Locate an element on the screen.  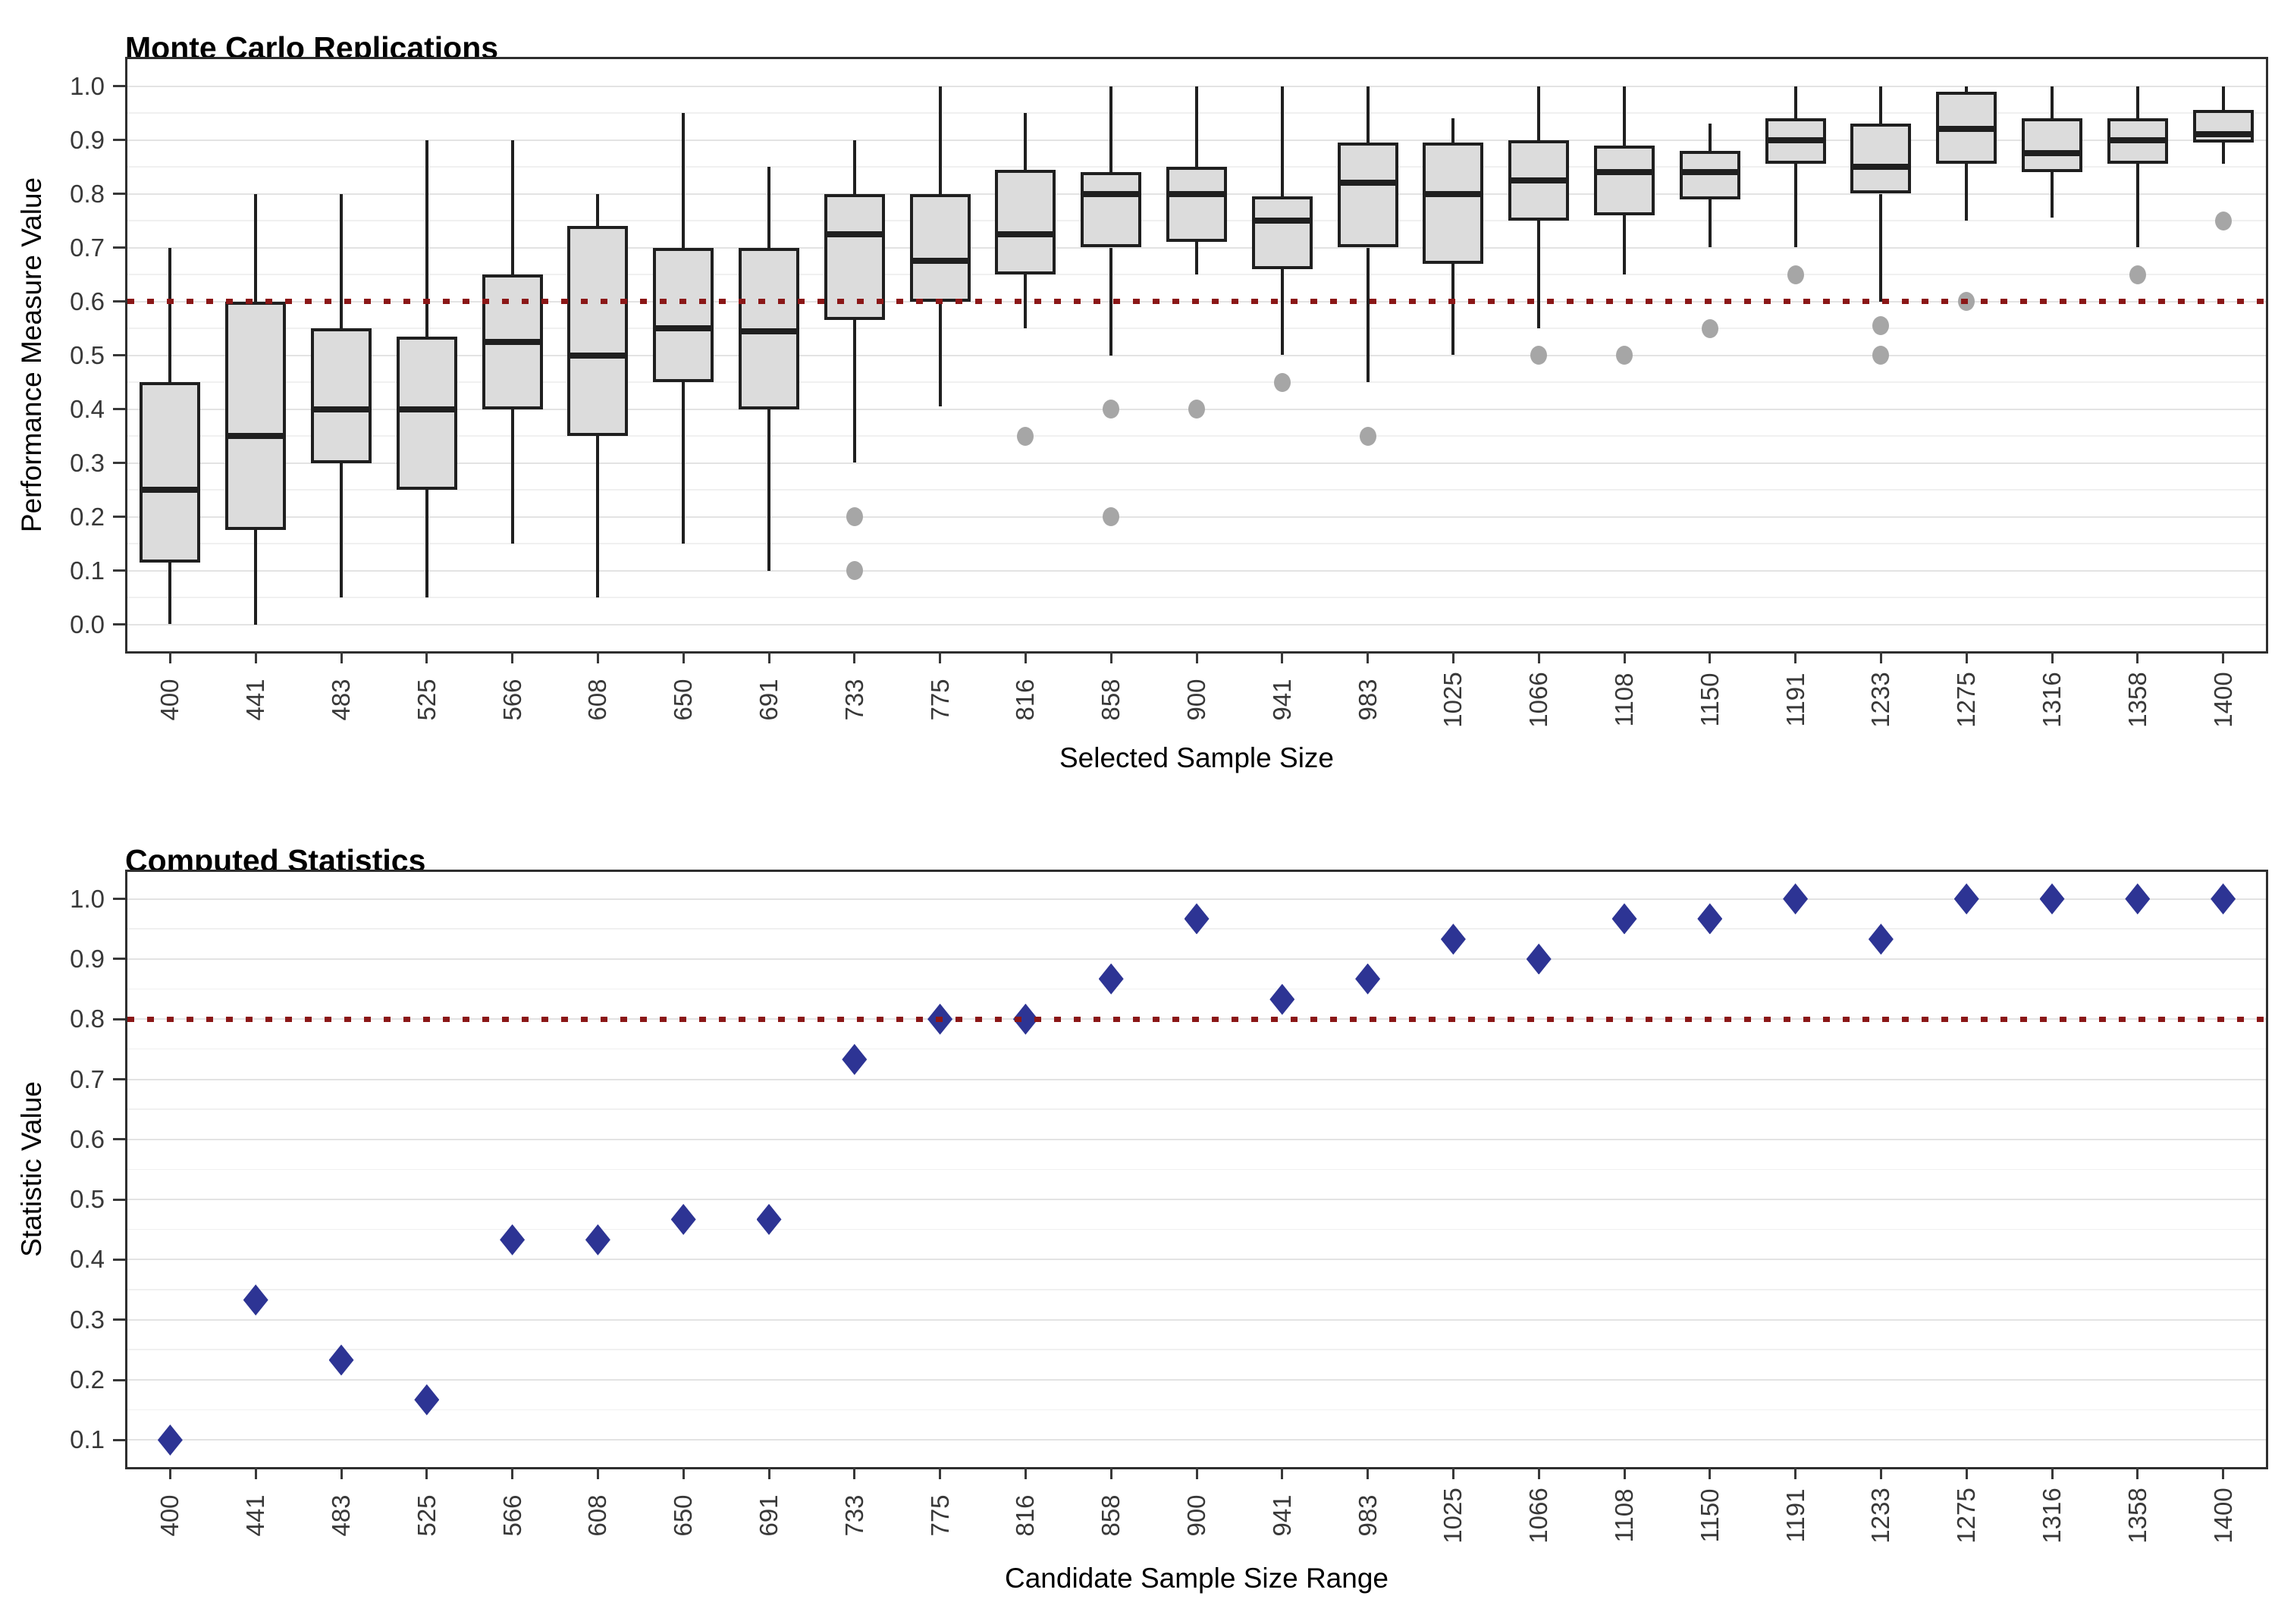
x-tick-label: 1358 is located at coordinates (2137, 700).